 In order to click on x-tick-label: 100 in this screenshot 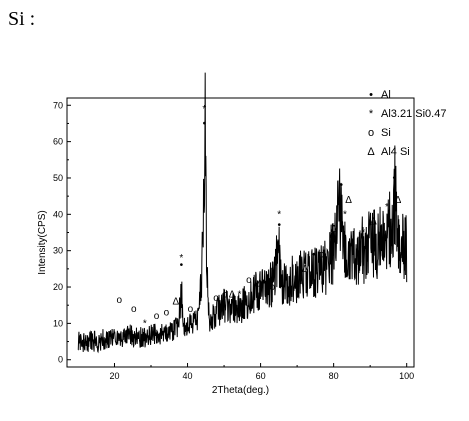, I will do `click(406, 376)`.